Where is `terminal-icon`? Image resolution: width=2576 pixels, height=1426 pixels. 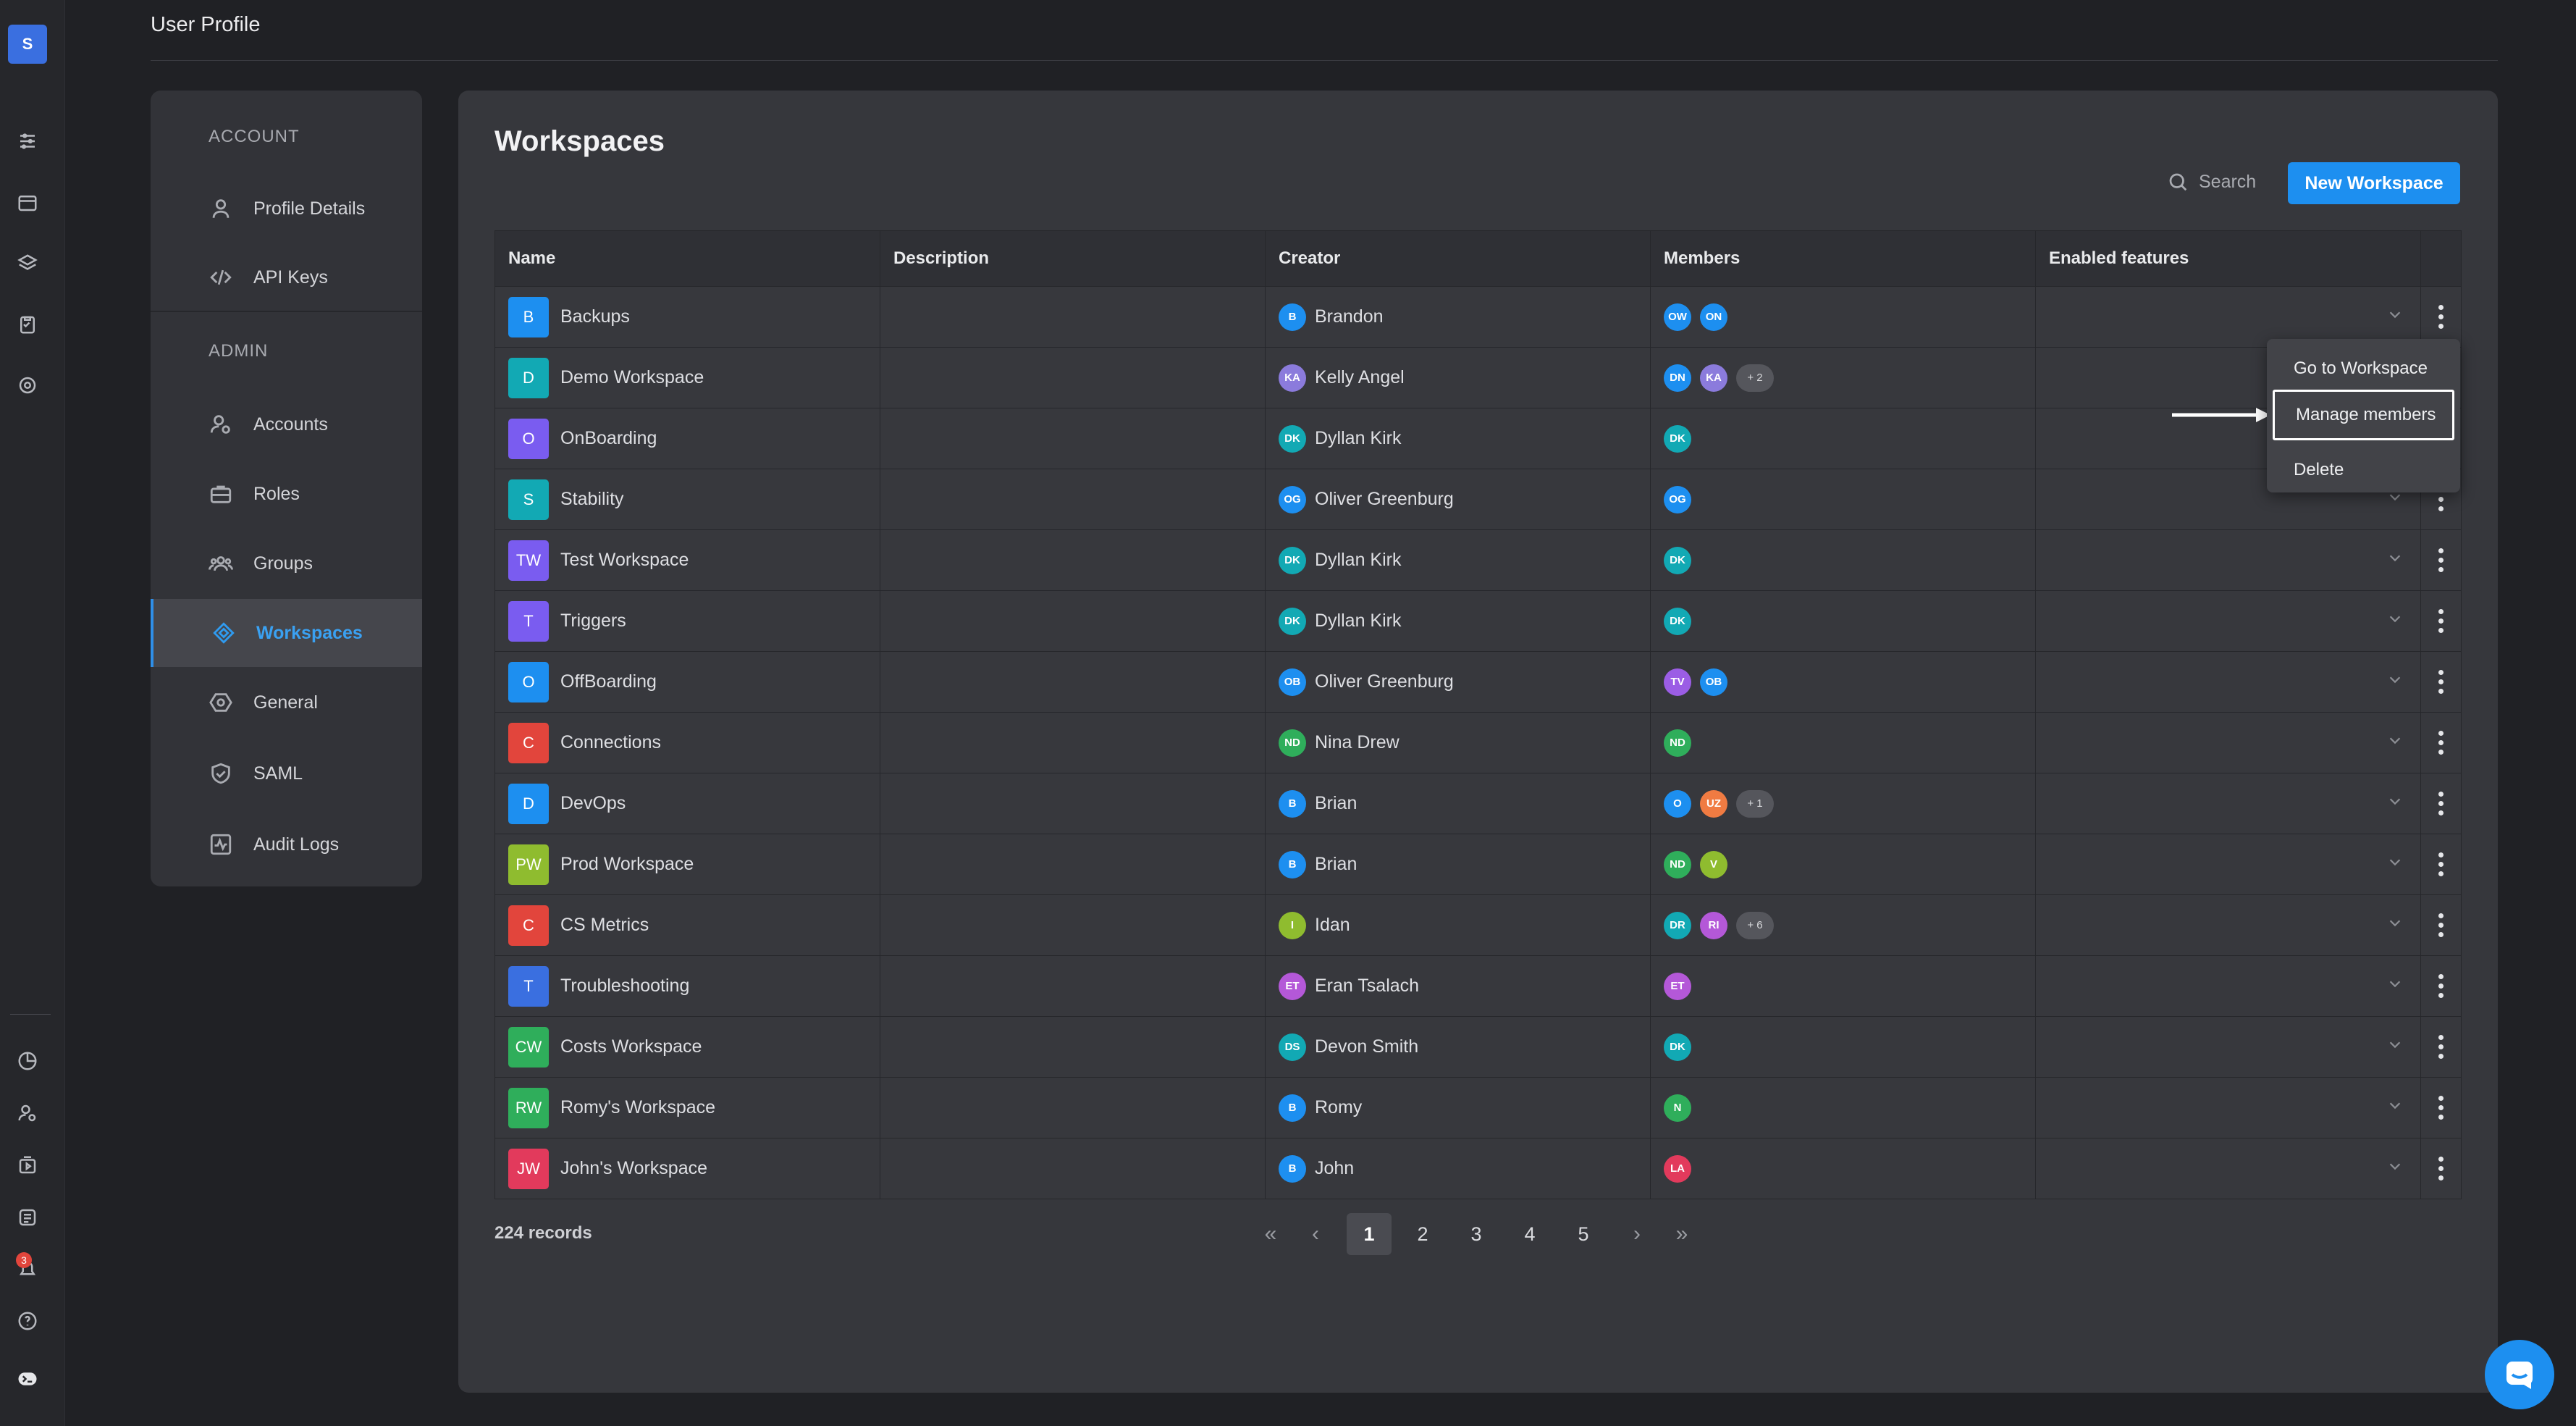 terminal-icon is located at coordinates (27, 1379).